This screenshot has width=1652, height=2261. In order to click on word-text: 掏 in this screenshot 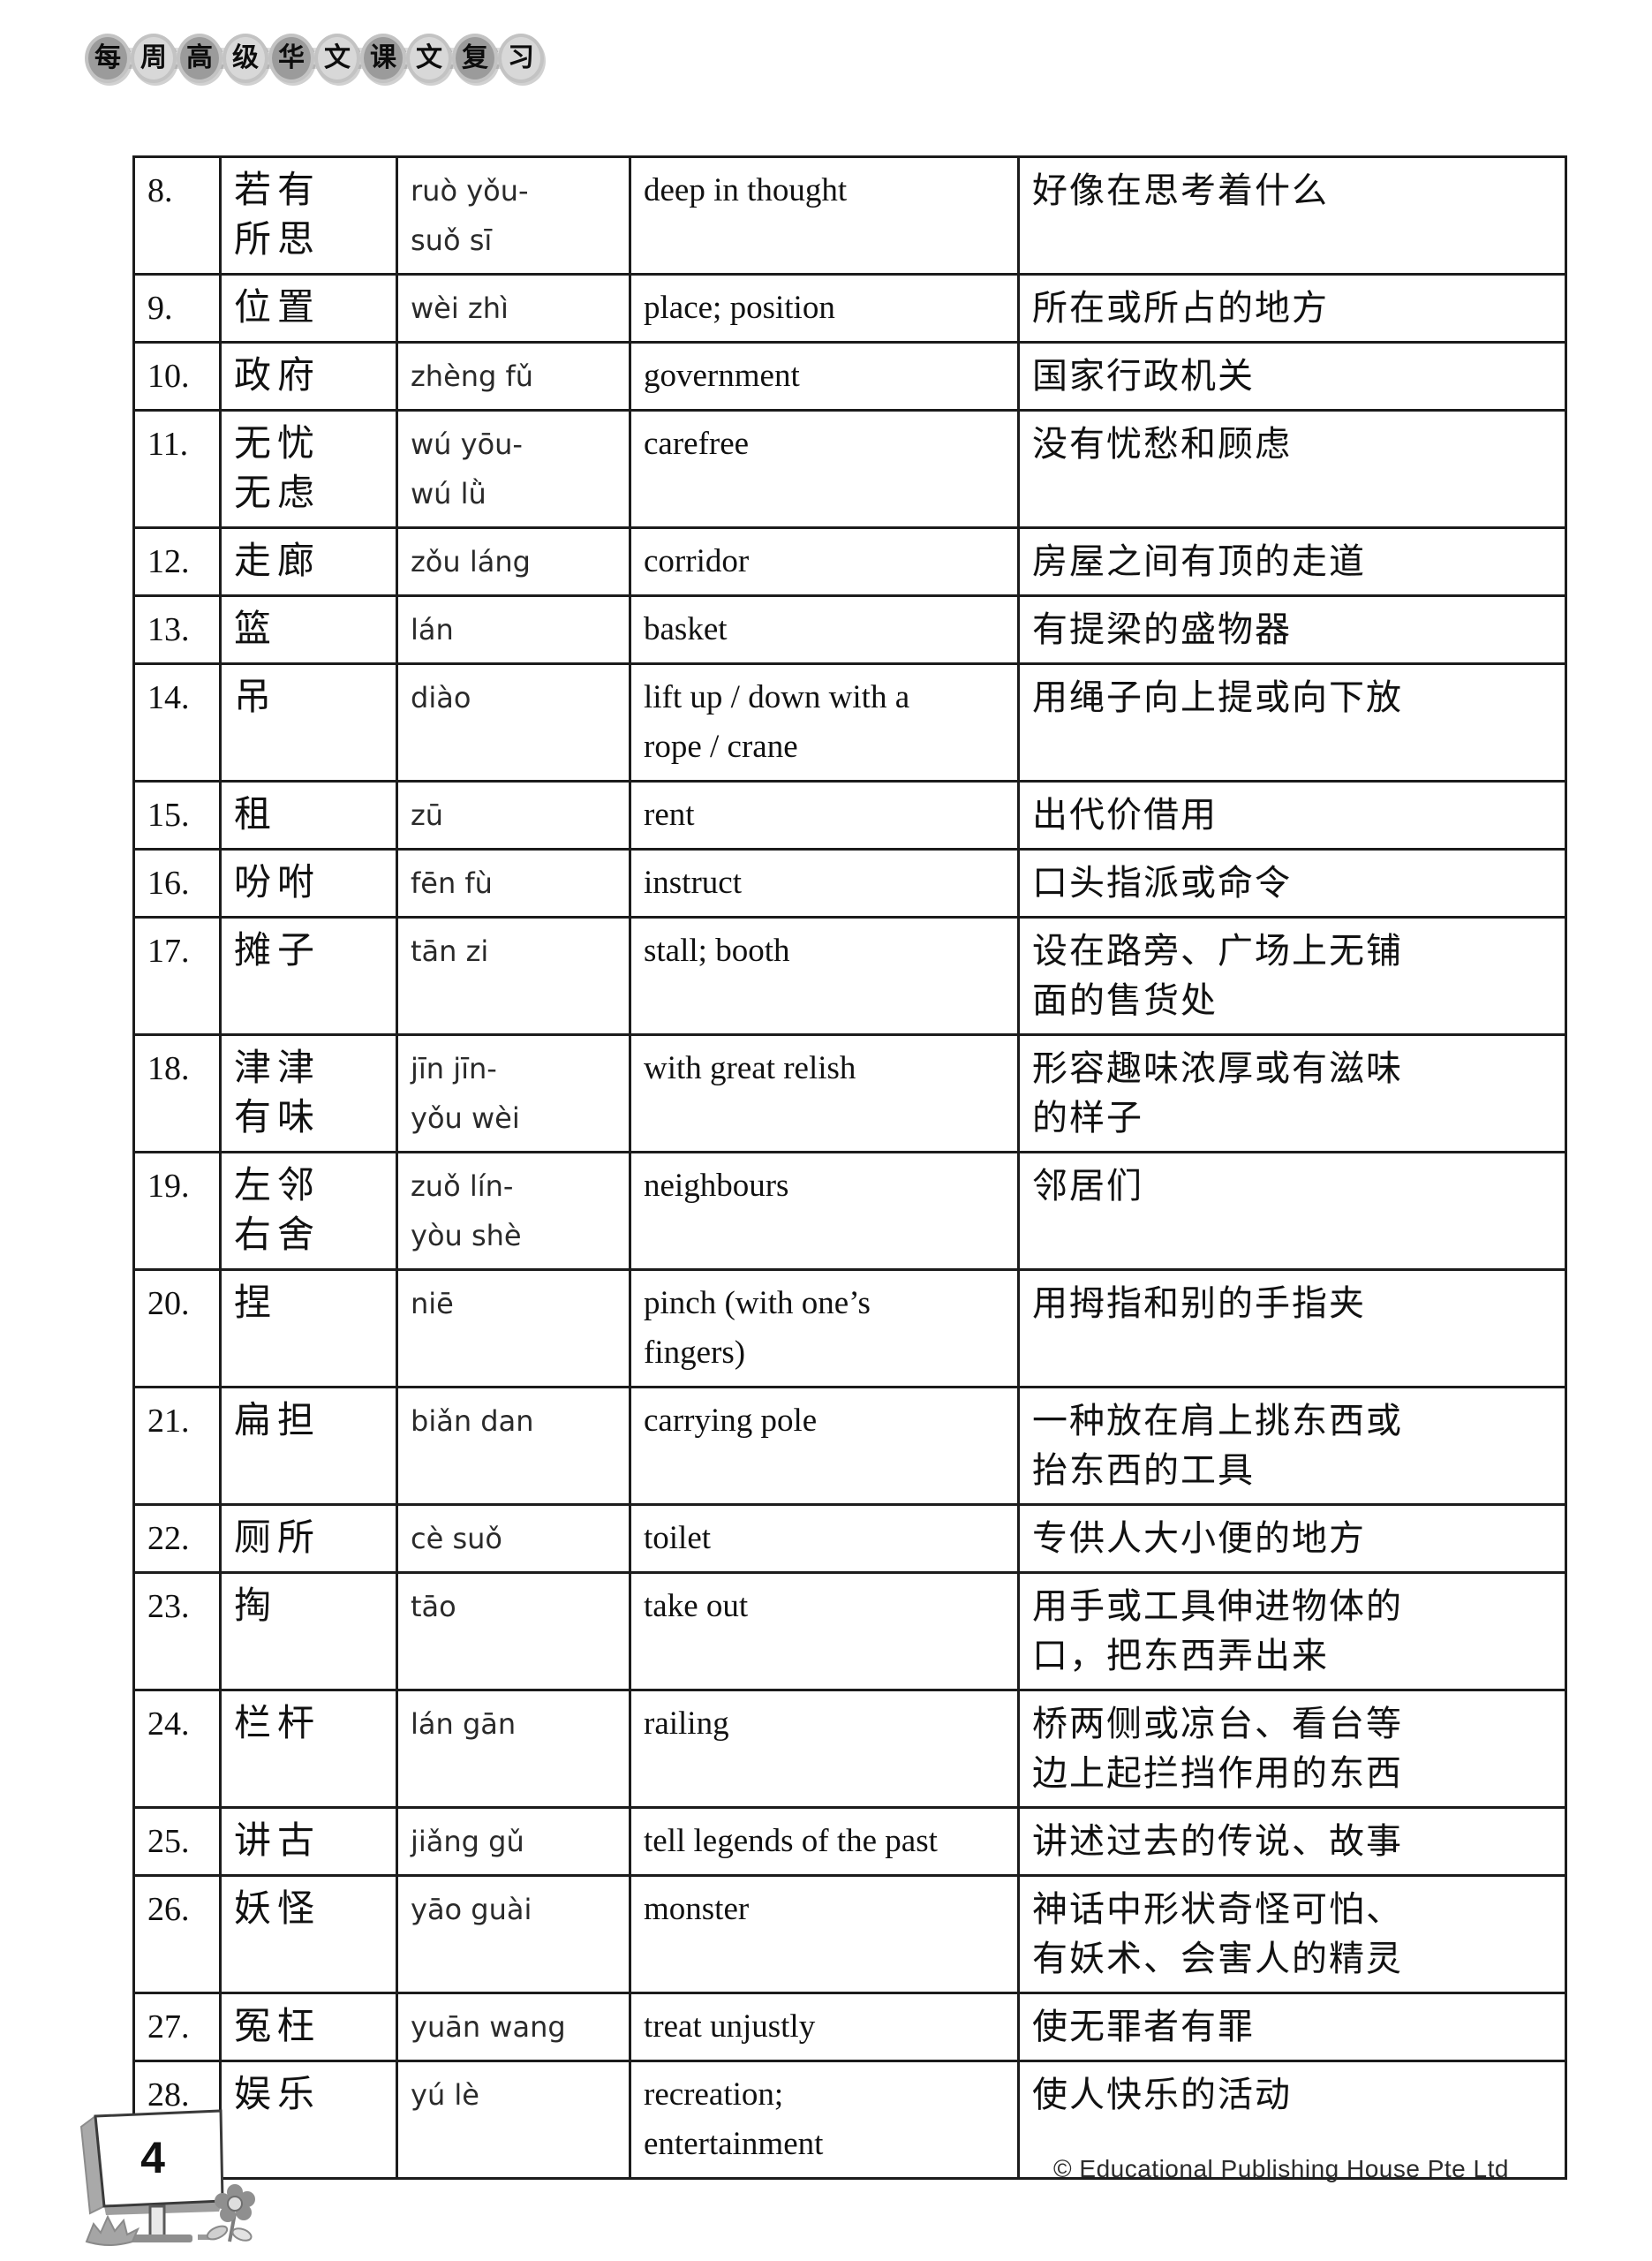, I will do `click(256, 1606)`.